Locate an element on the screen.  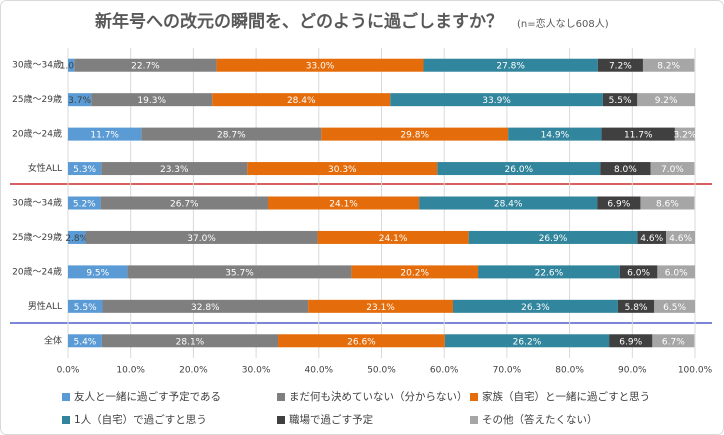
value-label: 26.2% is located at coordinates (527, 342).